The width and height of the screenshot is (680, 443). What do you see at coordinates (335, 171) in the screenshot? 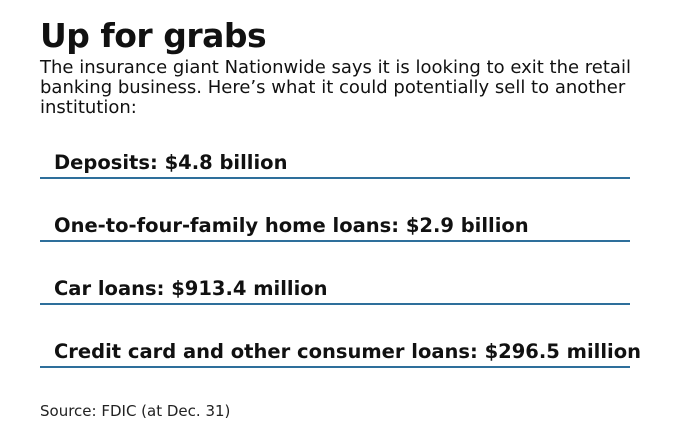
I see `asset-row-deposits: Deposits: $4.8 billion` at bounding box center [335, 171].